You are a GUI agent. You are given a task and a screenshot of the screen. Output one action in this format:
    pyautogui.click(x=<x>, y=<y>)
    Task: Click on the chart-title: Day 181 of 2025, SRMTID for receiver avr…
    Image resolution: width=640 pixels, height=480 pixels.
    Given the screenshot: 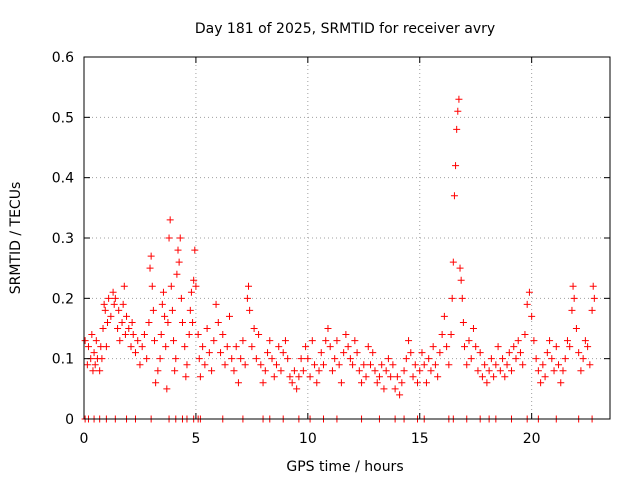 What is the action you would take?
    pyautogui.click(x=345, y=29)
    